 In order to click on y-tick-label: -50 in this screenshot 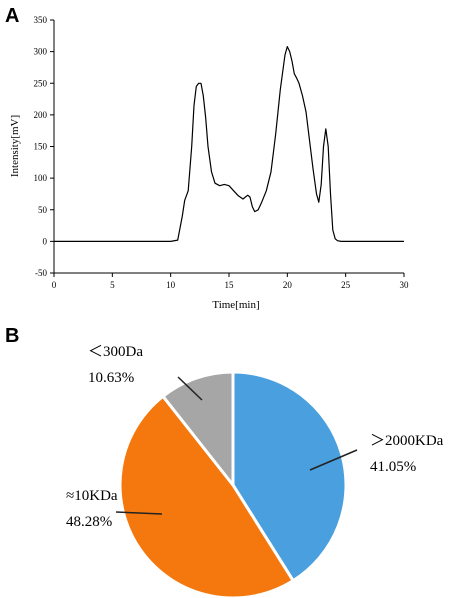, I will do `click(41, 273)`.